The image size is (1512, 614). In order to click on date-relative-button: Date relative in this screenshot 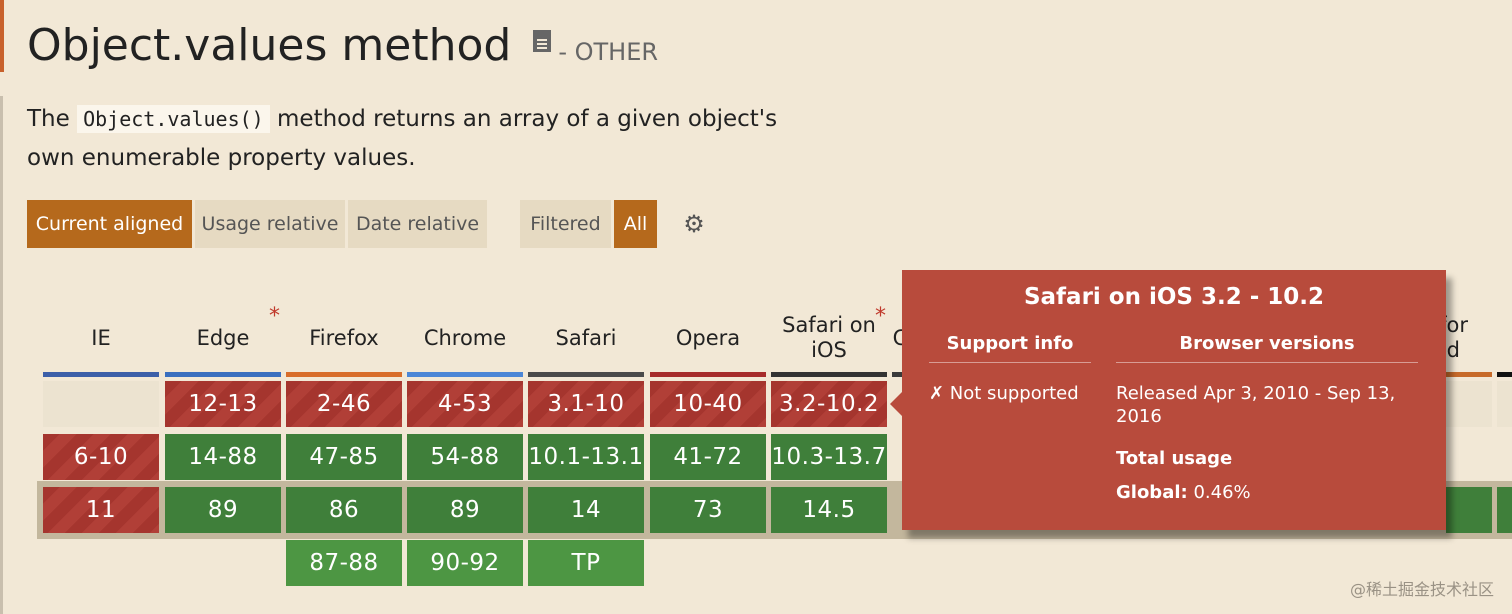, I will do `click(417, 224)`.